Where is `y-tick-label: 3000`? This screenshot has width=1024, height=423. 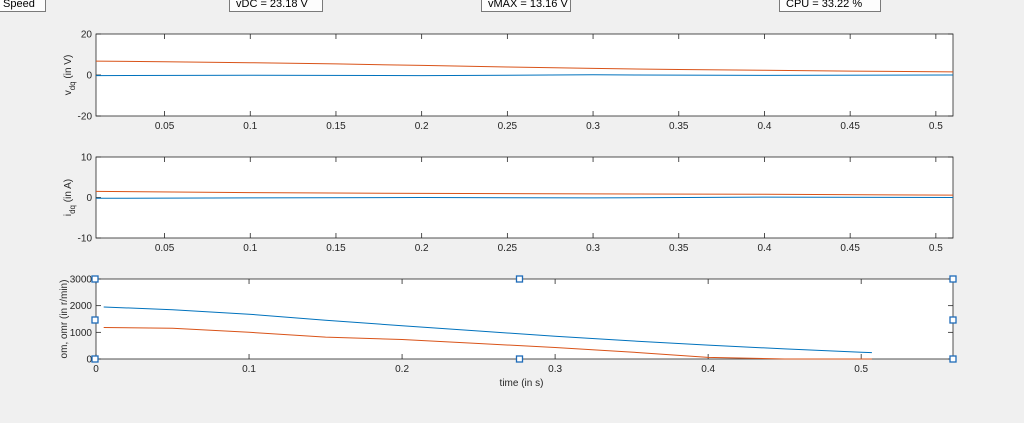
y-tick-label: 3000 is located at coordinates (81, 280).